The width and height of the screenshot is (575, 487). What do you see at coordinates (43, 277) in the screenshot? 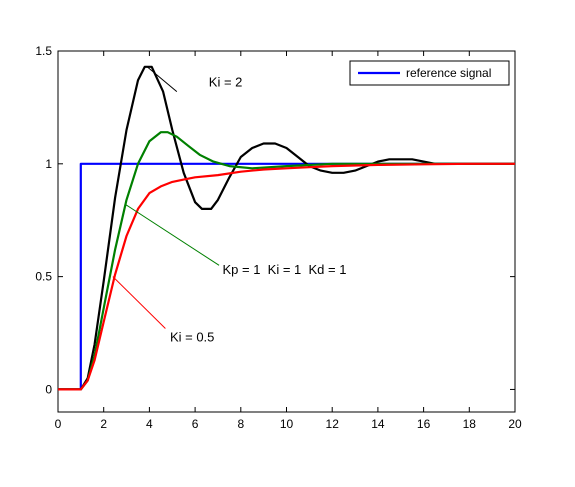
I see `y-tick-label: 0.5` at bounding box center [43, 277].